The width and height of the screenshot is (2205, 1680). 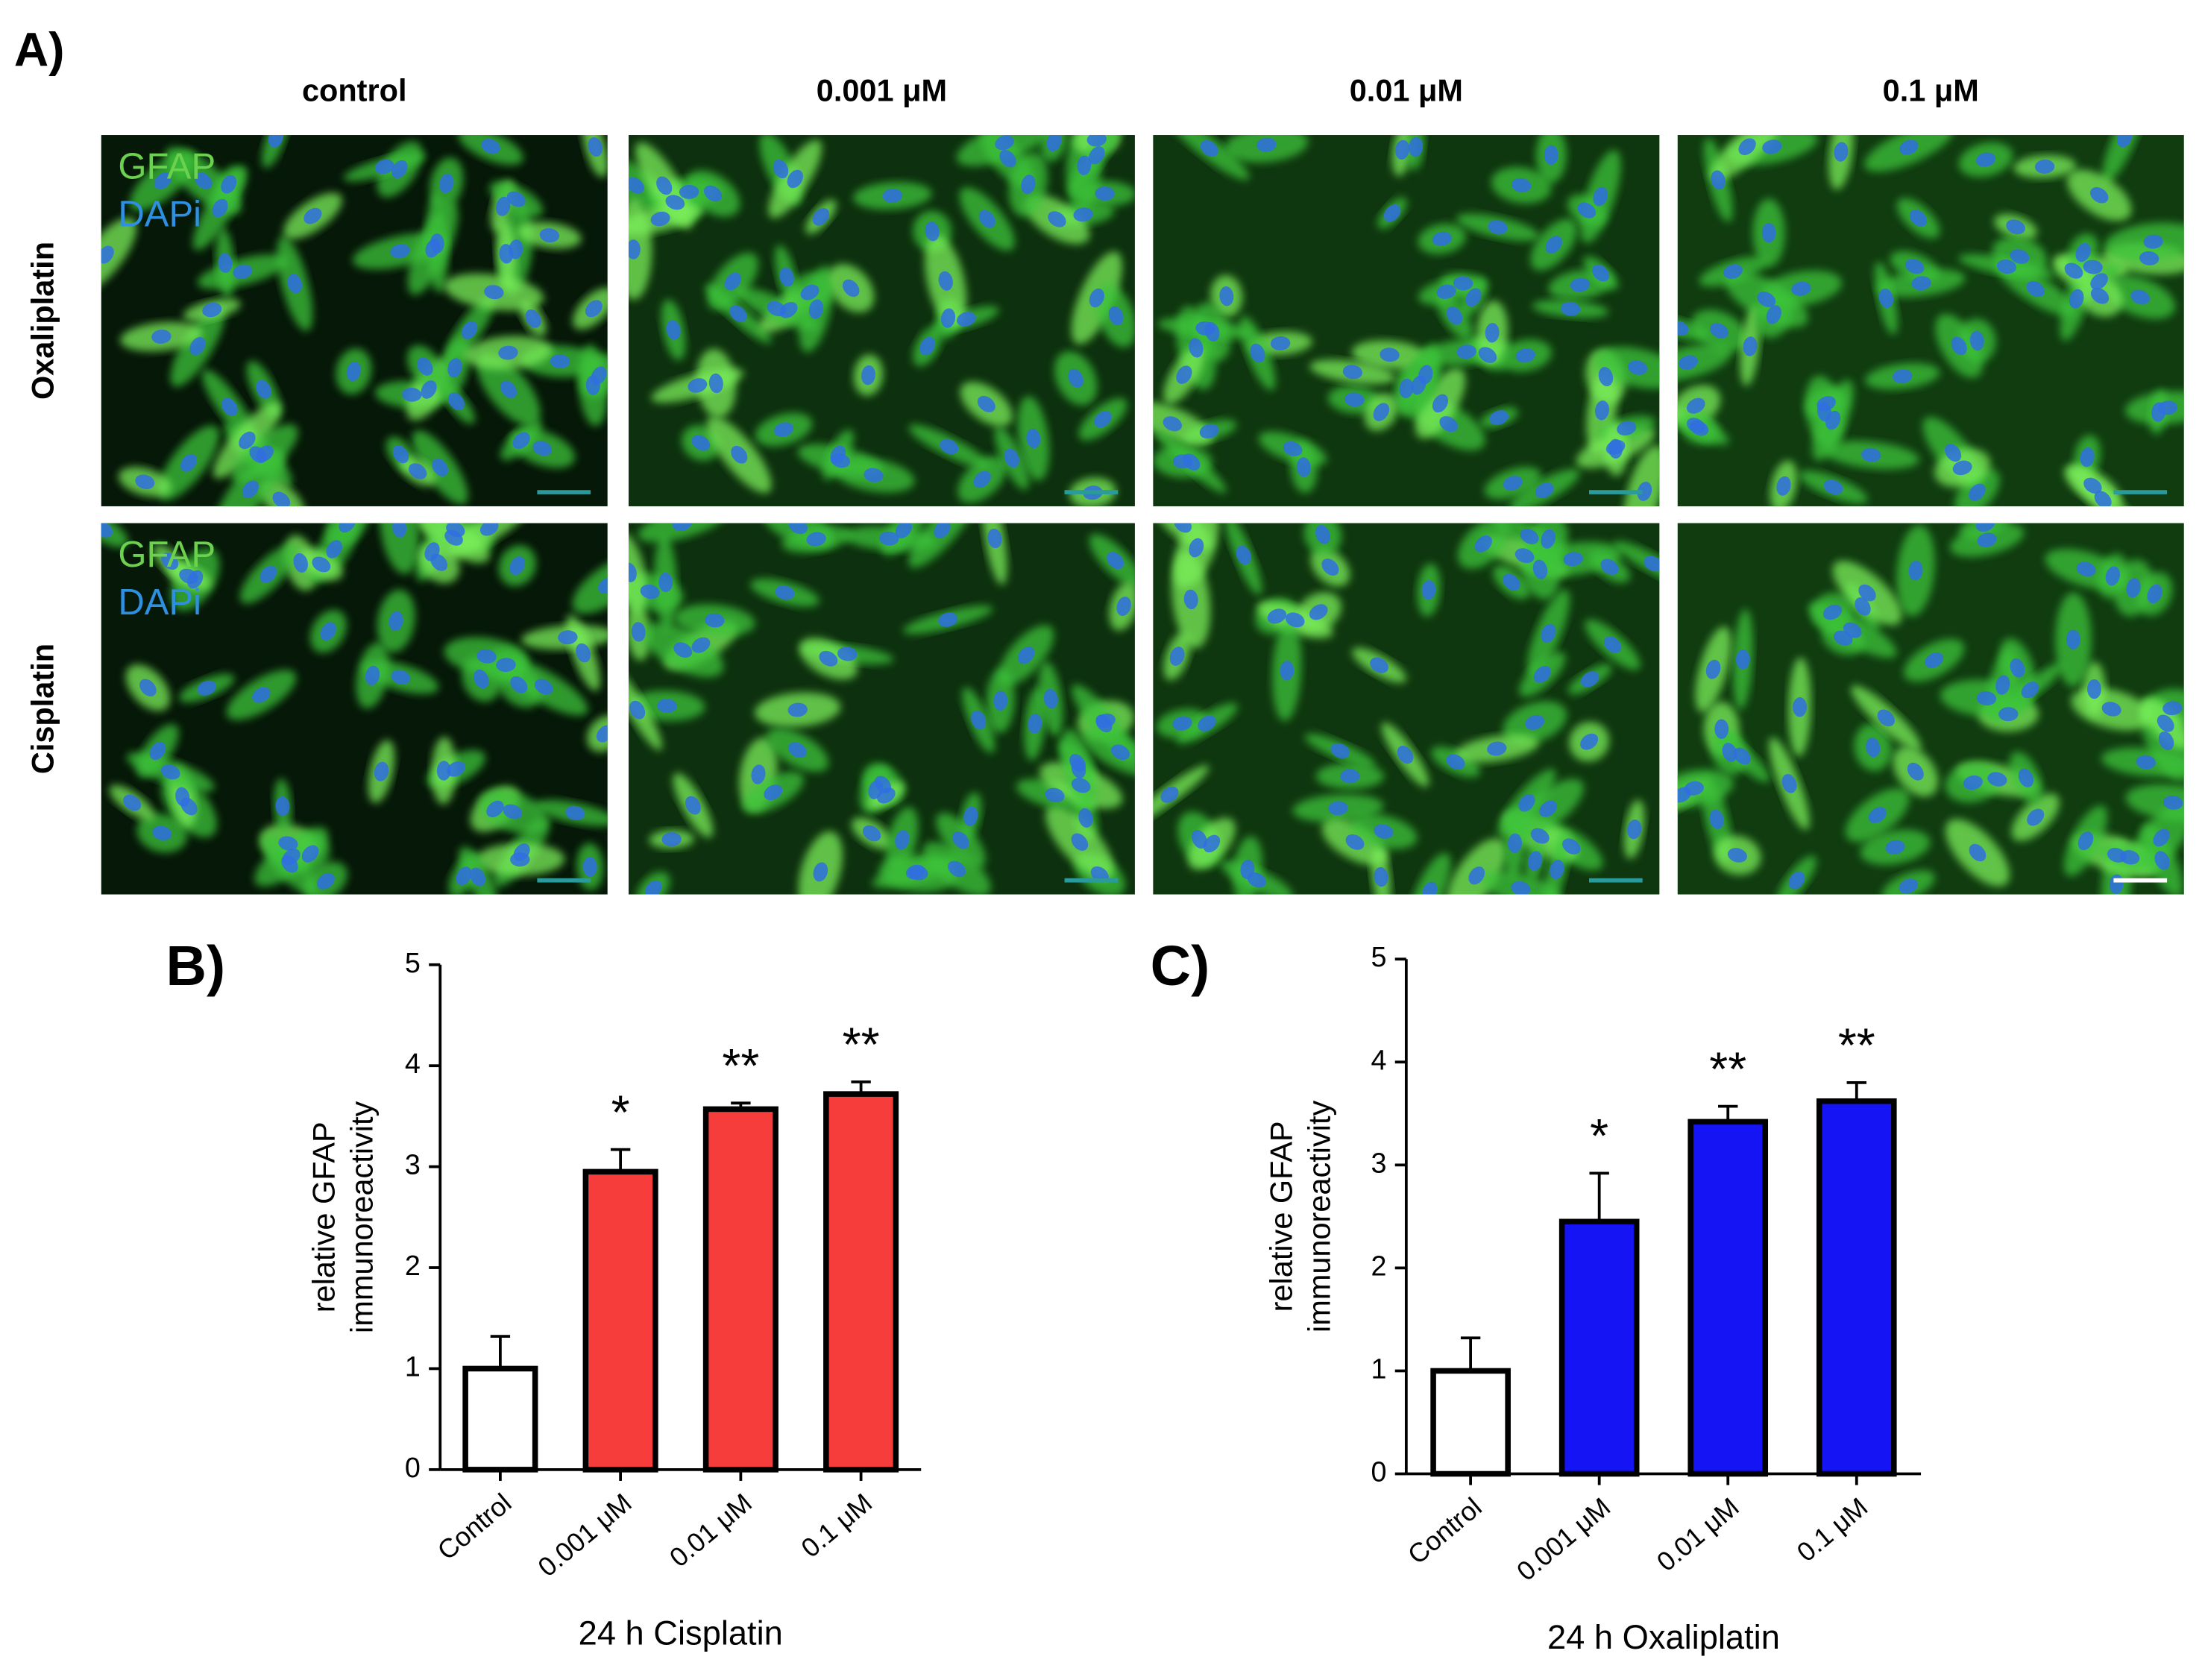 What do you see at coordinates (861, 1045) in the screenshot?
I see `significance-label: **` at bounding box center [861, 1045].